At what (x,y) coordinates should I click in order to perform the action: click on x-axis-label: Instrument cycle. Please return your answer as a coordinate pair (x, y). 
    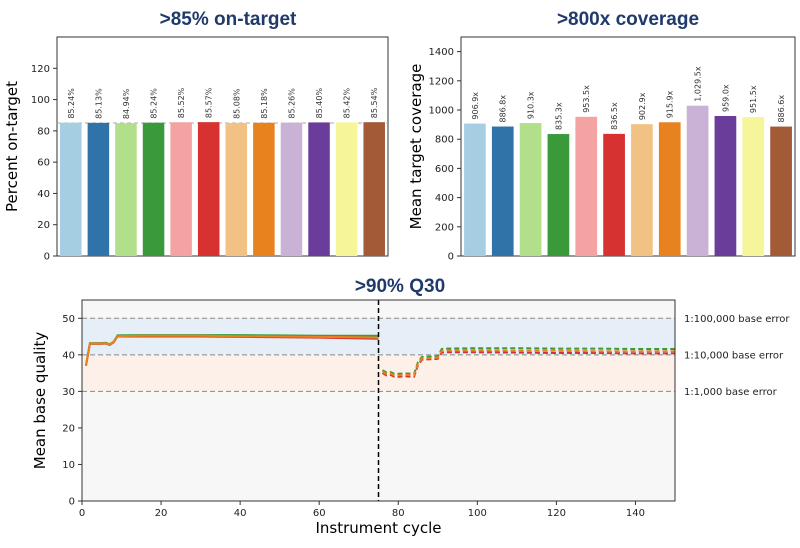
    Looking at the image, I should click on (378, 528).